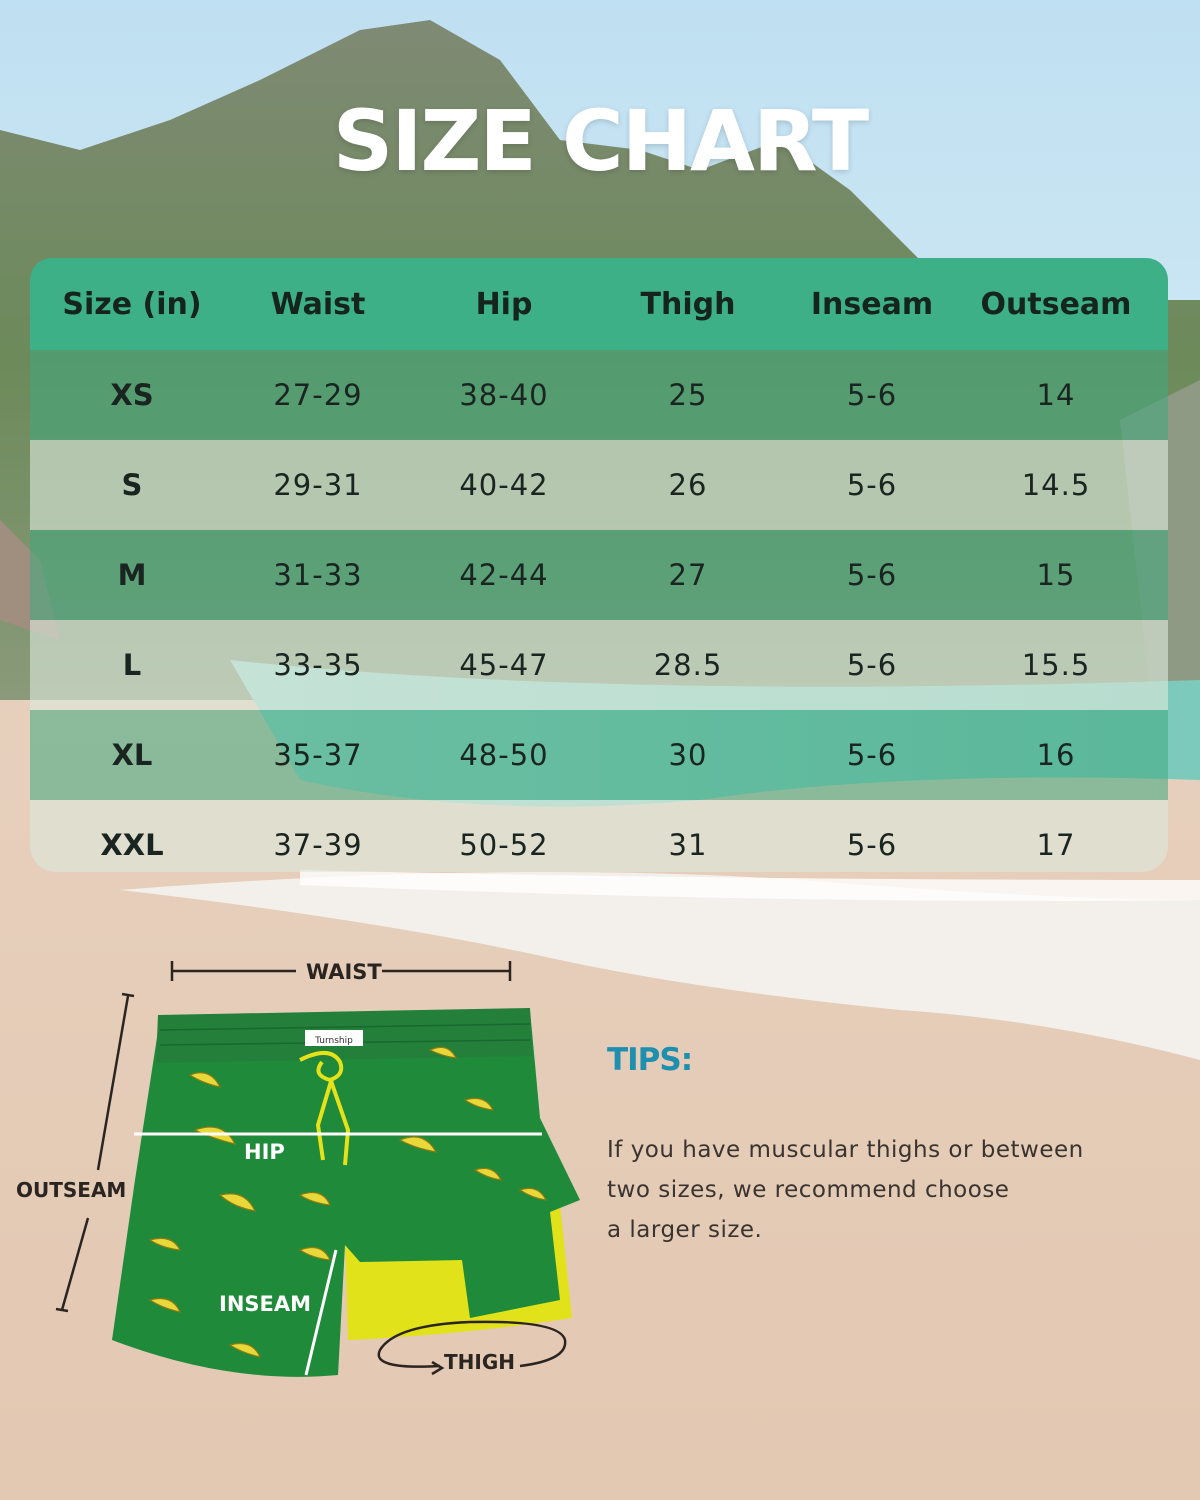 This screenshot has width=1200, height=1500. What do you see at coordinates (71, 1190) in the screenshot?
I see `outseam-label: OUTSEAM` at bounding box center [71, 1190].